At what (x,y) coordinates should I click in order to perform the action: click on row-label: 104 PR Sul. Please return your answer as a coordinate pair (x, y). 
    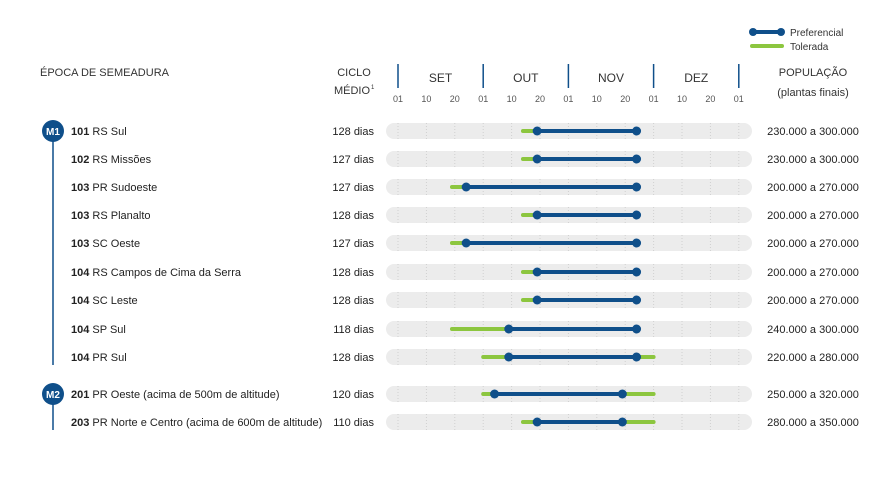
    Looking at the image, I should click on (99, 358).